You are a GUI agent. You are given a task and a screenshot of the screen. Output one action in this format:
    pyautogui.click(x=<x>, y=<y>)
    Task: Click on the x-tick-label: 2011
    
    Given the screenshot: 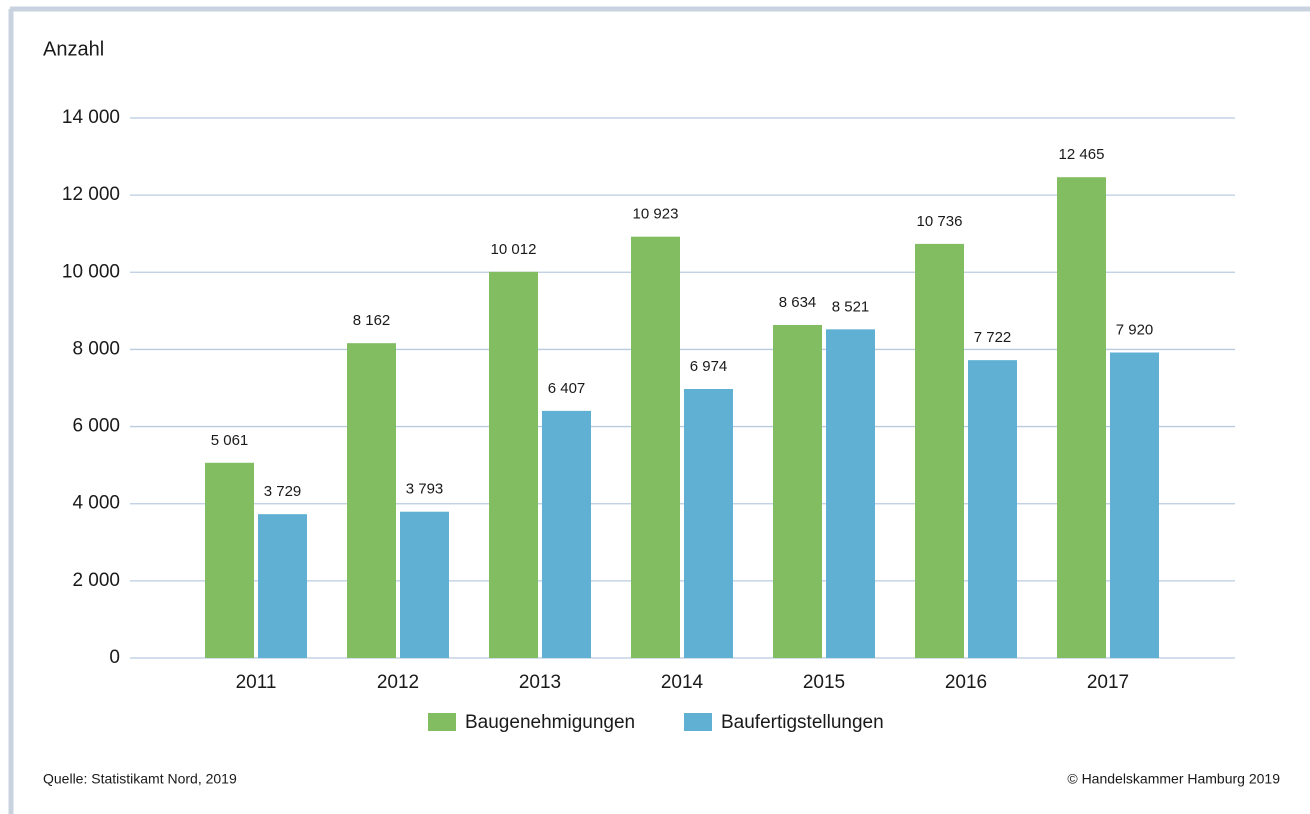 What is the action you would take?
    pyautogui.click(x=256, y=682)
    